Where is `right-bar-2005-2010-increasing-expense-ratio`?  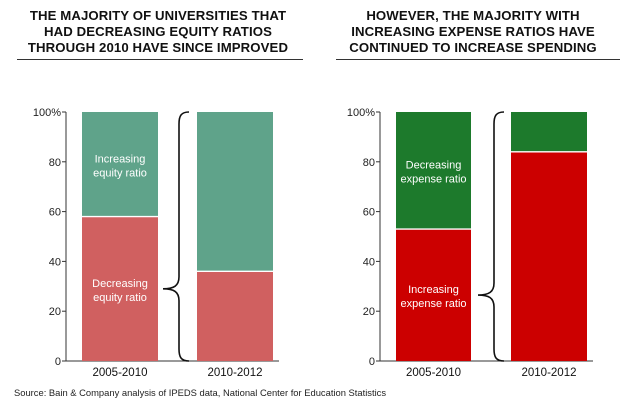 right-bar-2005-2010-increasing-expense-ratio is located at coordinates (433, 295).